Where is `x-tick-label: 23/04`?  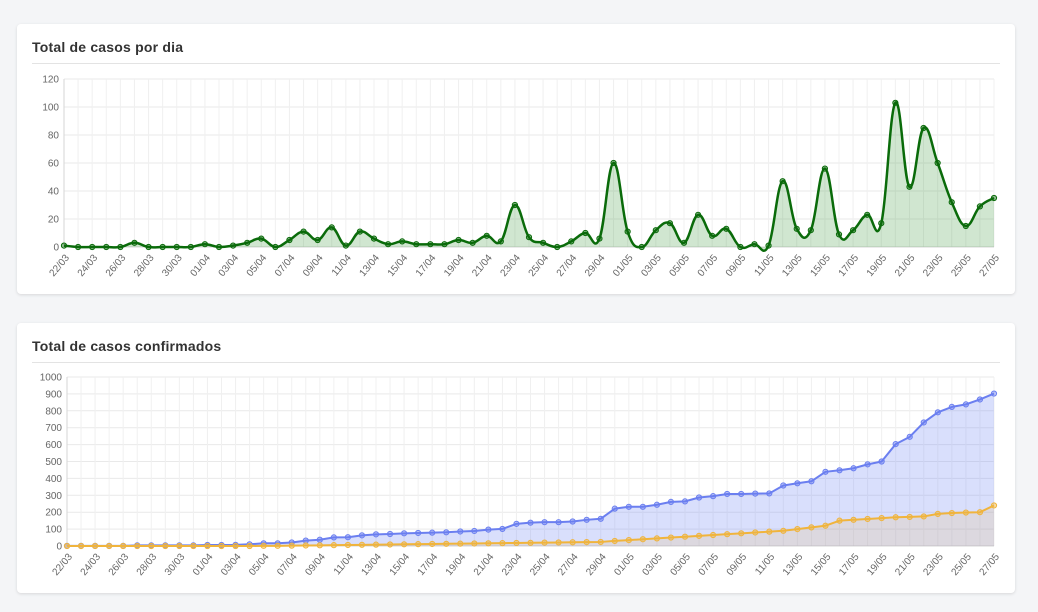
x-tick-label: 23/04 is located at coordinates (512, 564).